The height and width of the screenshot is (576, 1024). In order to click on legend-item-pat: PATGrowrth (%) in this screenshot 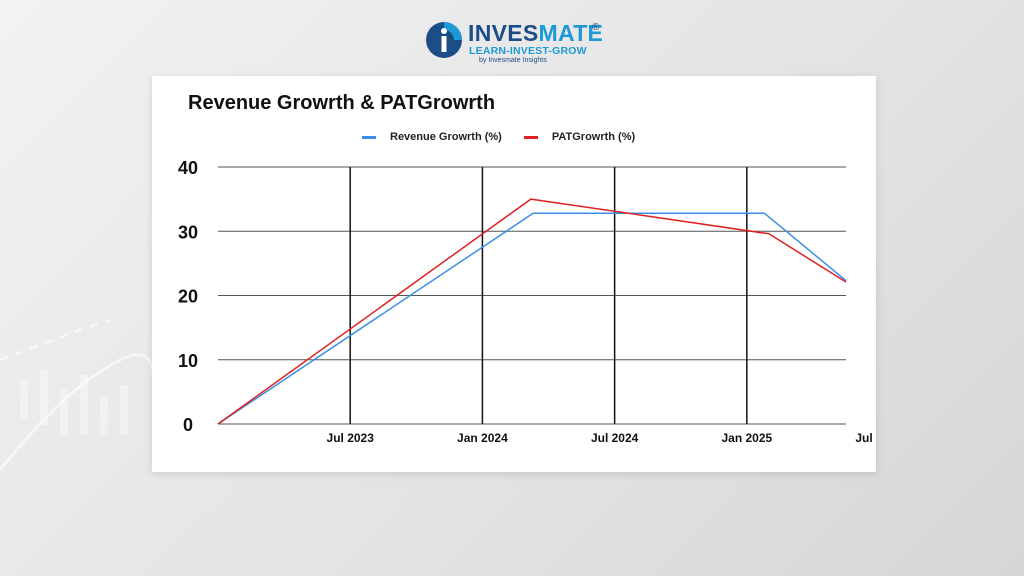, I will do `click(579, 137)`.